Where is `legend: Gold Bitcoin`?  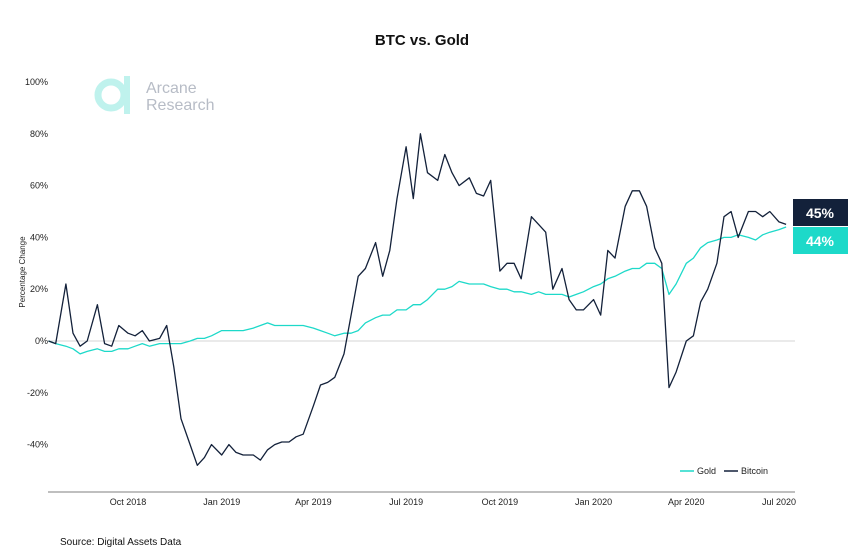
legend: Gold Bitcoin is located at coordinates (724, 471).